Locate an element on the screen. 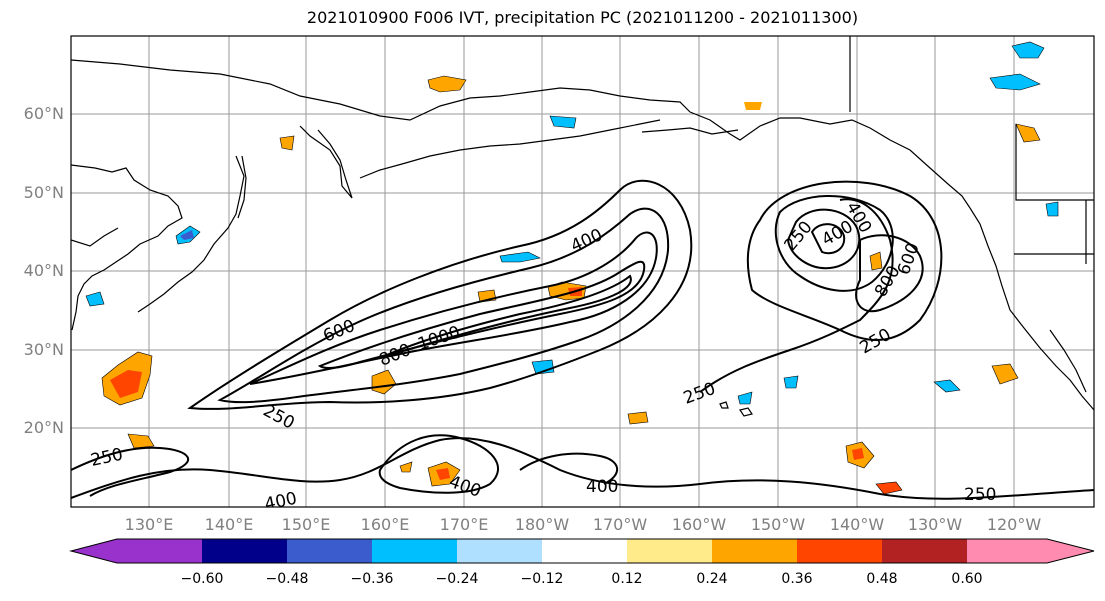 Image resolution: width=1105 pixels, height=601 pixels. colorbar-tick-label: −0.48 is located at coordinates (287, 579).